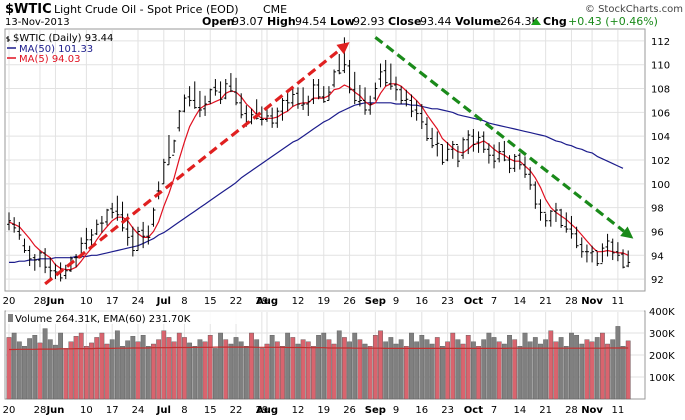 This screenshot has height=420, width=685. What do you see at coordinates (319, 348) in the screenshot?
I see `volume-ema-line` at bounding box center [319, 348].